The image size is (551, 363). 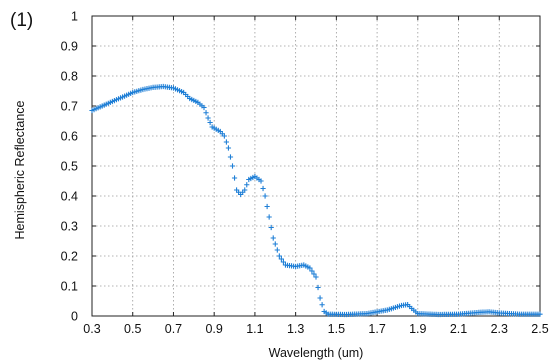 What do you see at coordinates (417, 329) in the screenshot?
I see `x-tick-label: 1.9` at bounding box center [417, 329].